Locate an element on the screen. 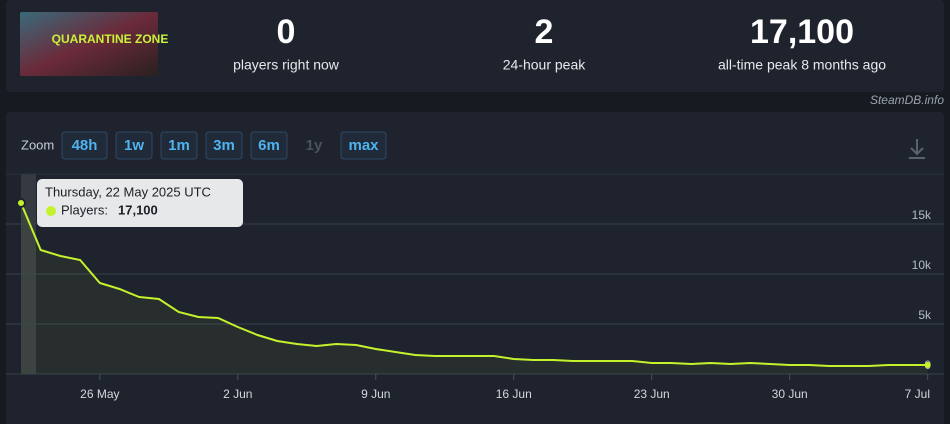  stat-value: 0 is located at coordinates (286, 32).